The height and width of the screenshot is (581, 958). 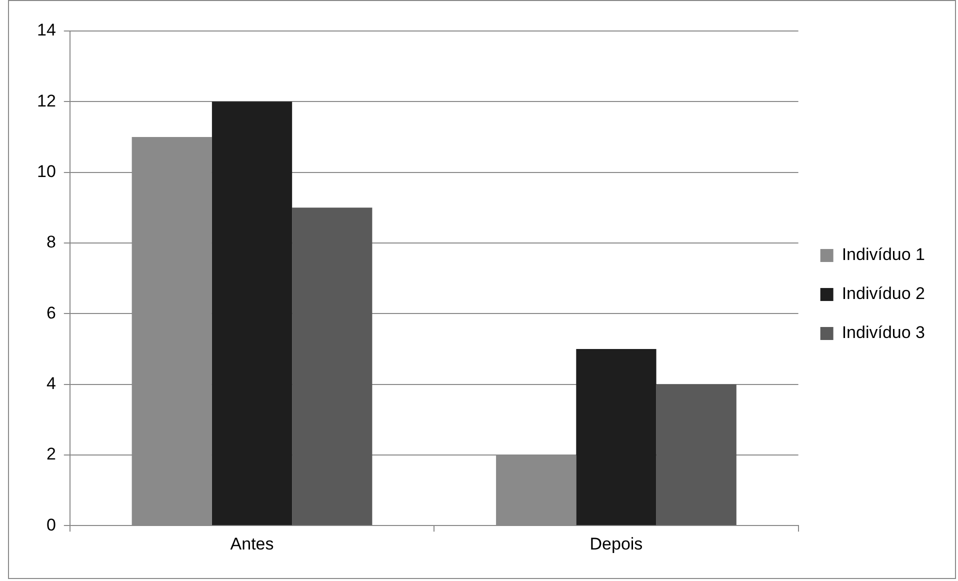 I want to click on y-tick-label: 12, so click(x=46, y=100).